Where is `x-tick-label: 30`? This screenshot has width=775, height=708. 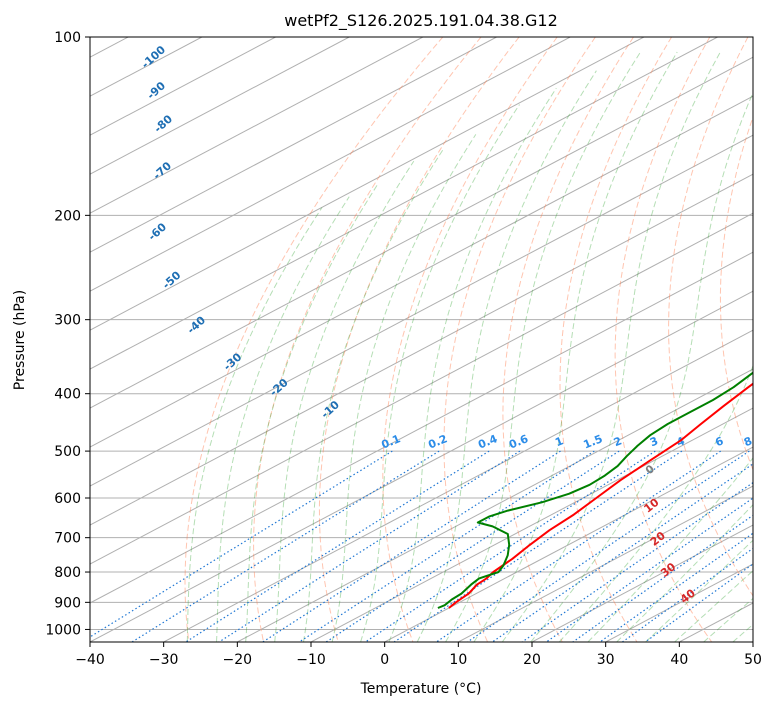 x-tick-label: 30 is located at coordinates (606, 660).